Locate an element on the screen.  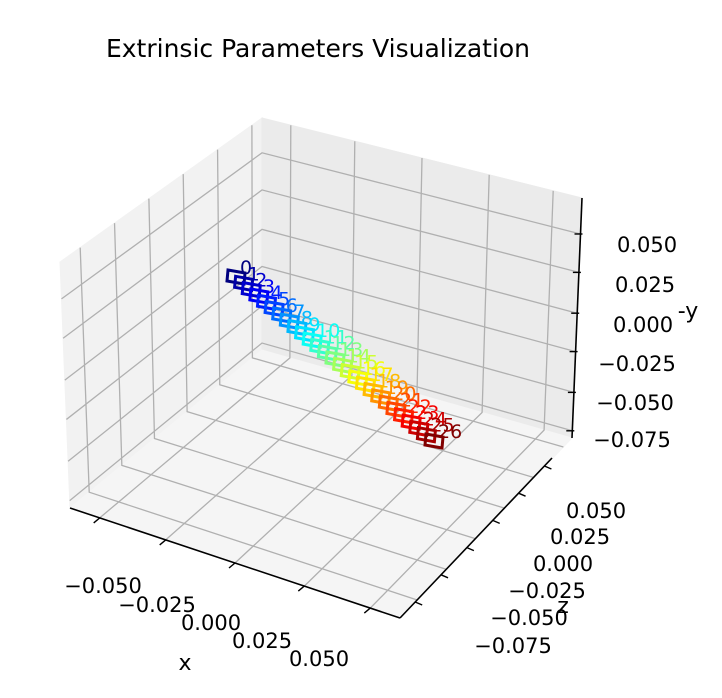
camera-label: 22 is located at coordinates (420, 407).